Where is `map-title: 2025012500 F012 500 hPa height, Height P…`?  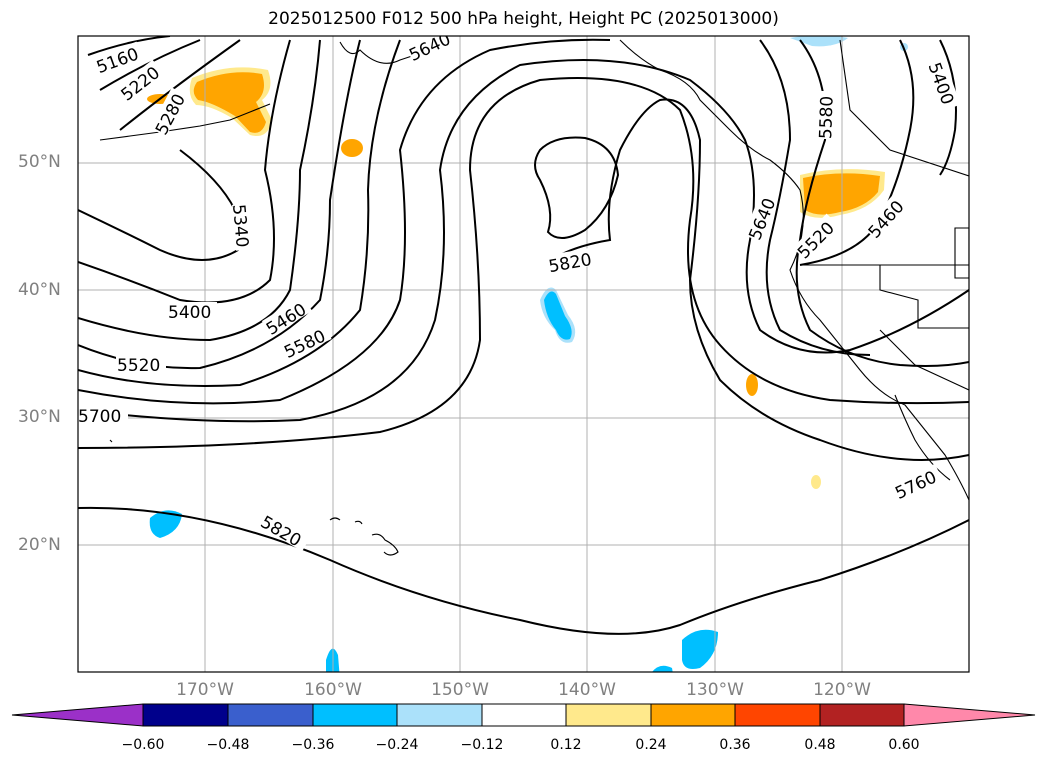 map-title: 2025012500 F012 500 hPa height, Height P… is located at coordinates (523, 19).